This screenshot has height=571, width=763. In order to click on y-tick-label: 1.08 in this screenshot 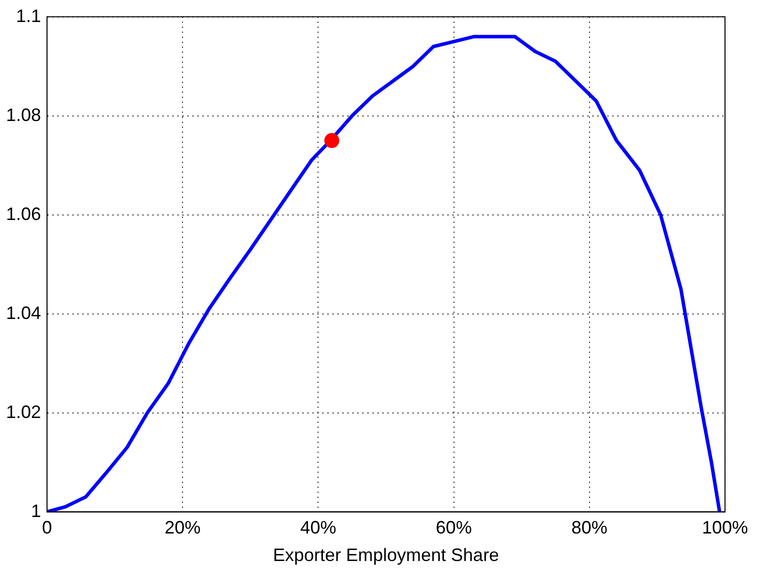, I will do `click(24, 114)`.